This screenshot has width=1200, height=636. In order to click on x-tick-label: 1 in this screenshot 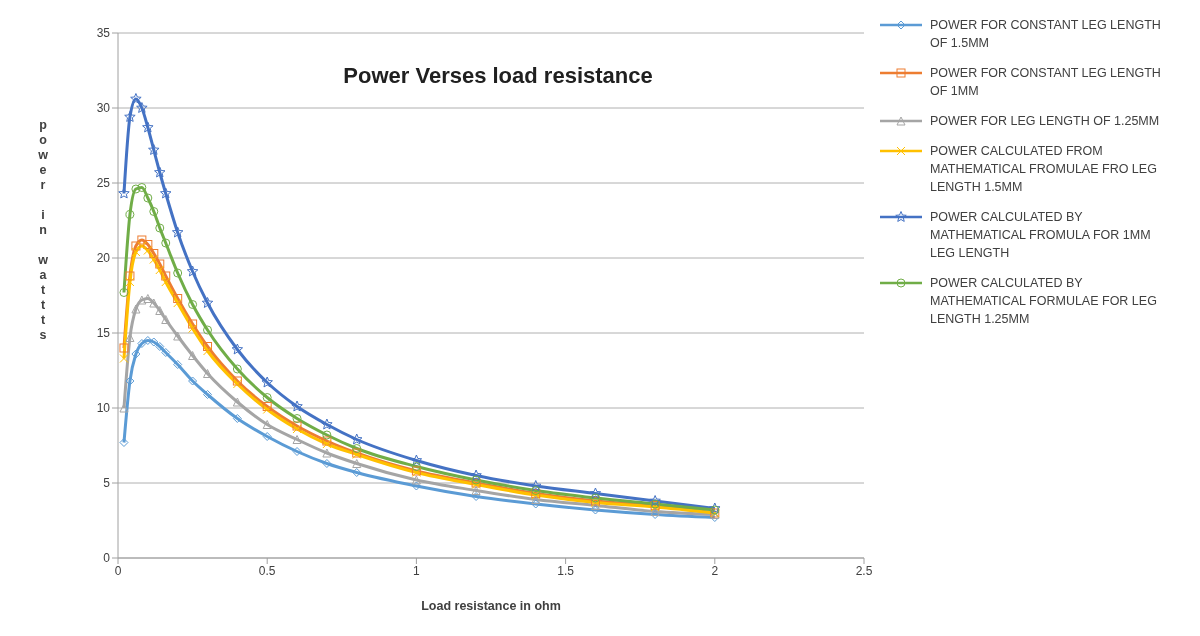, I will do `click(417, 570)`.